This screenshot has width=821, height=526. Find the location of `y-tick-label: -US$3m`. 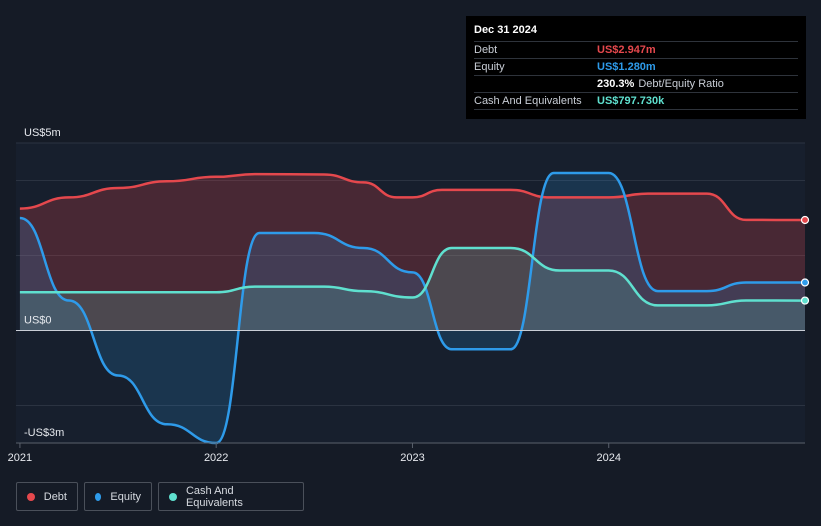

y-tick-label: -US$3m is located at coordinates (44, 433).